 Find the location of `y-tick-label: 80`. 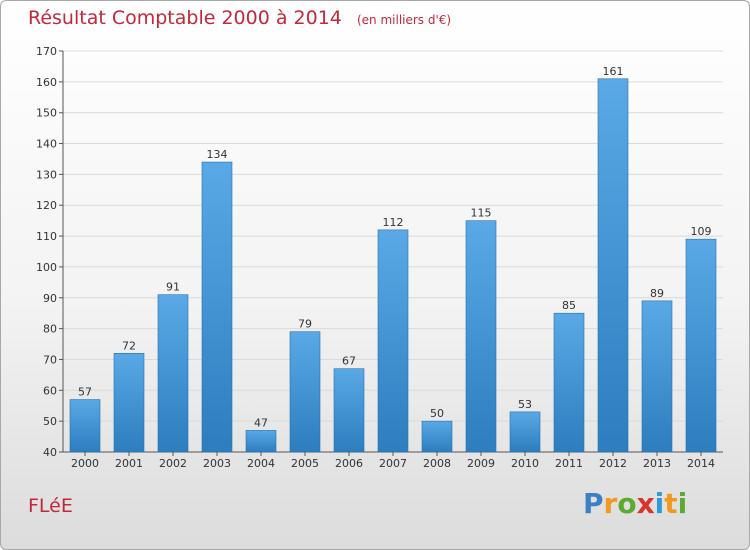

y-tick-label: 80 is located at coordinates (50, 329).